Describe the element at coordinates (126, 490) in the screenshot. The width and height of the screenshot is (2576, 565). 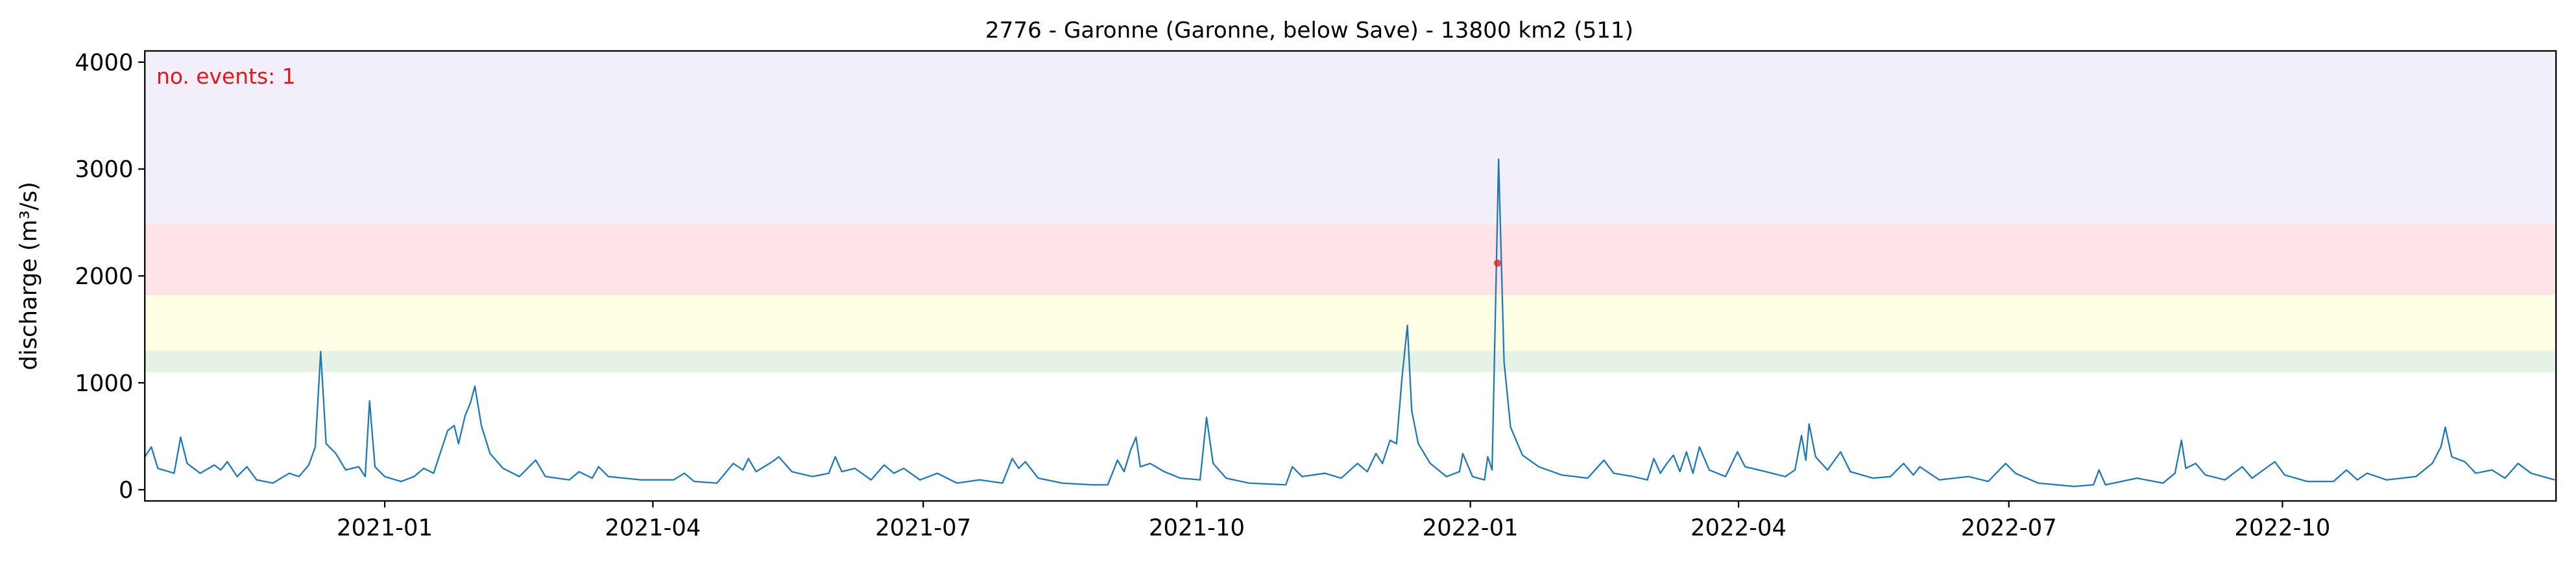
I see `y-tick-label: 0` at that location.